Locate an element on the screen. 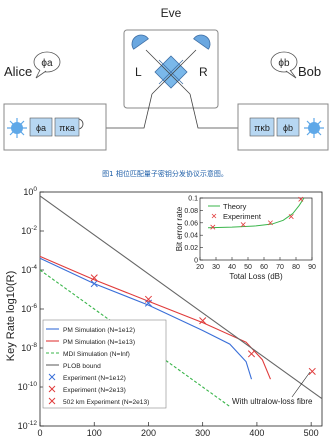  inset-x-tick-label: 80 is located at coordinates (296, 267).